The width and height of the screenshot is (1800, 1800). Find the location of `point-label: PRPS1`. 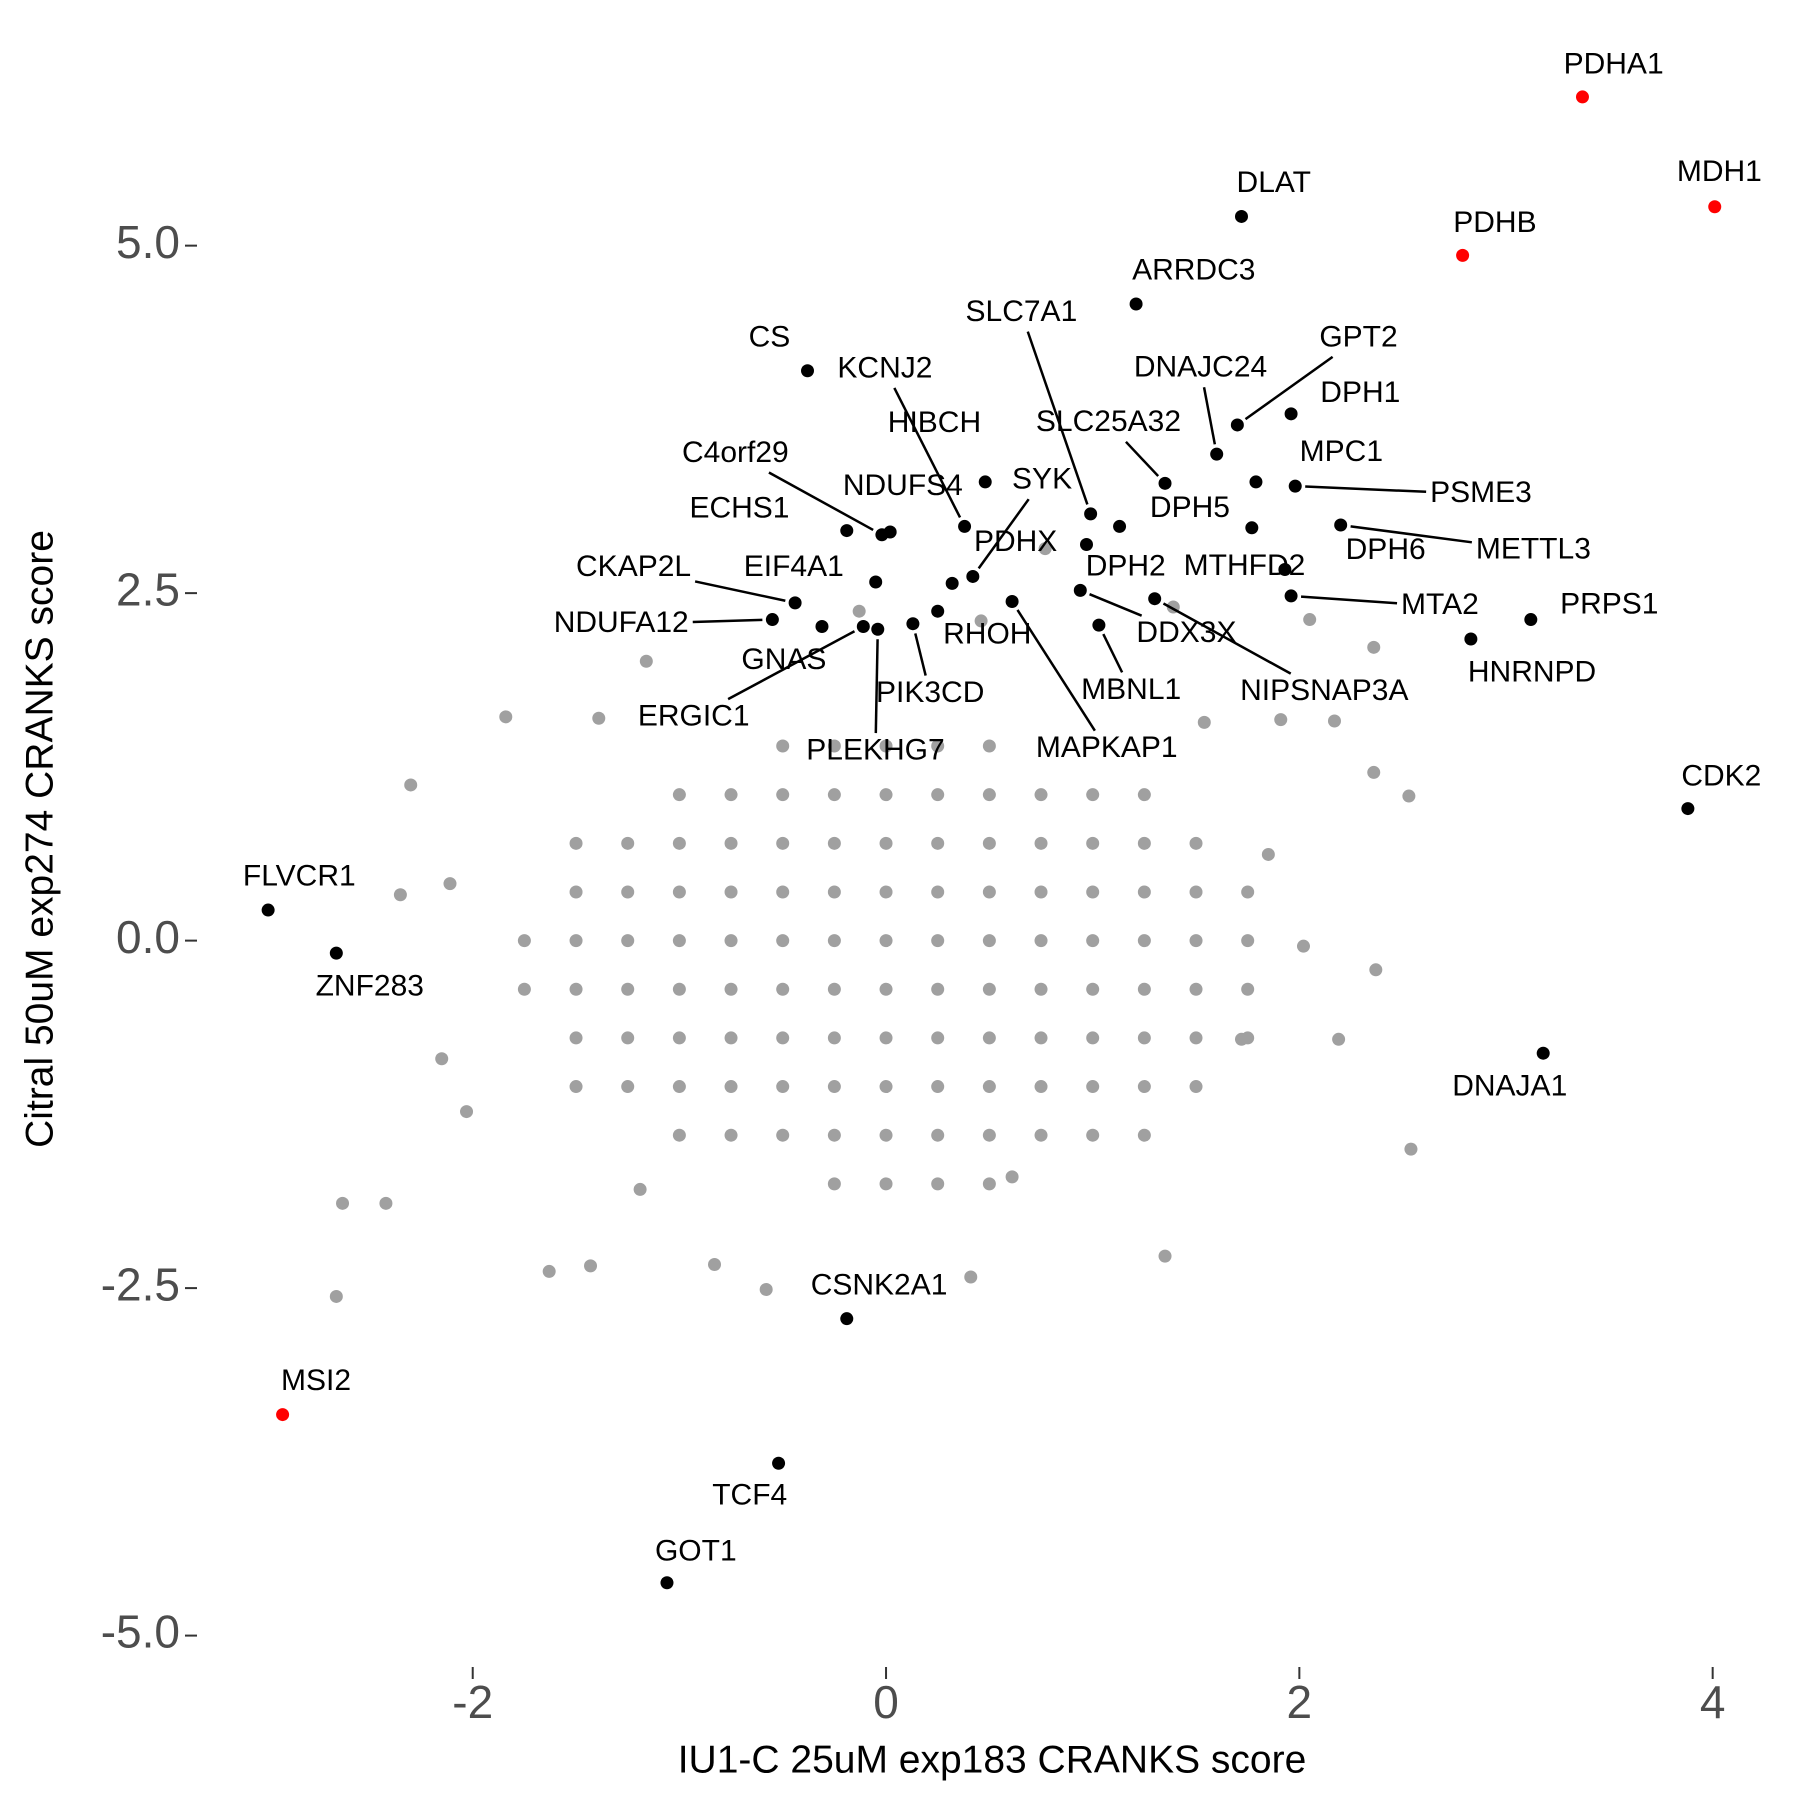

point-label: PRPS1 is located at coordinates (1609, 604).